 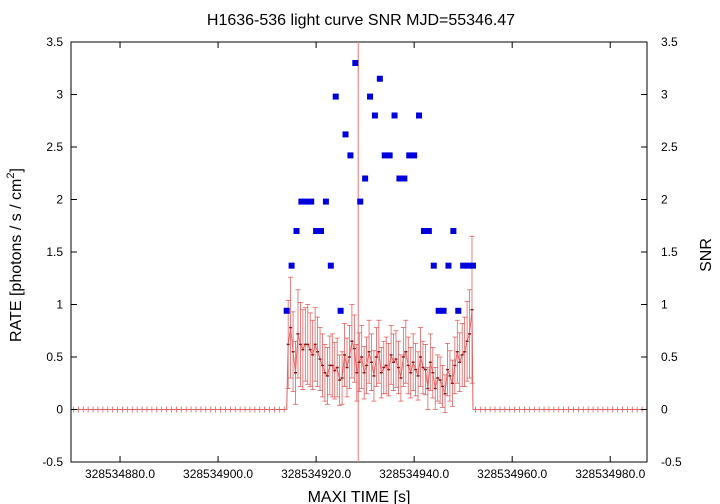 I want to click on y-tick-label: -0.5, so click(x=52, y=462).